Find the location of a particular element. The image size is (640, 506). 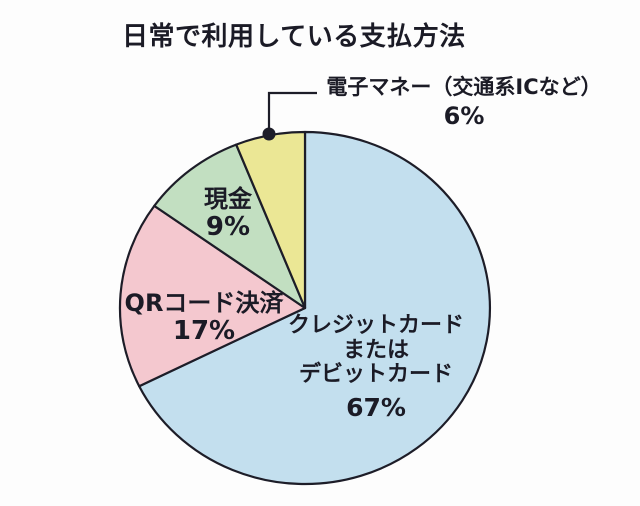

callout-dot is located at coordinates (269, 134).